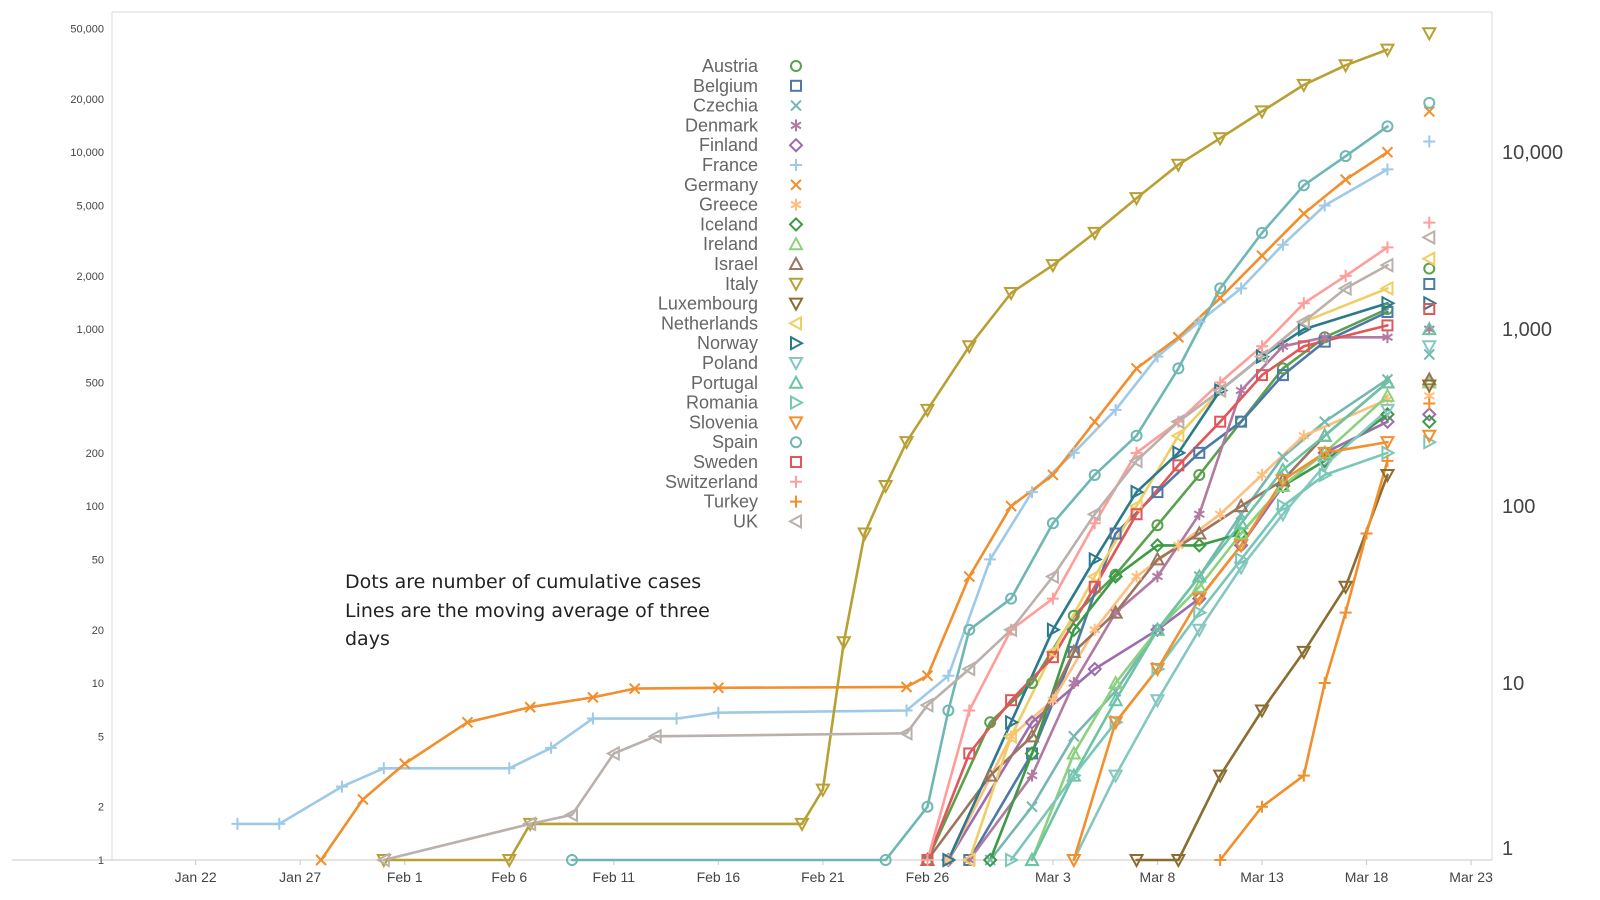 The width and height of the screenshot is (1600, 900). I want to click on legend-label-denmark: Denmark, so click(722, 125).